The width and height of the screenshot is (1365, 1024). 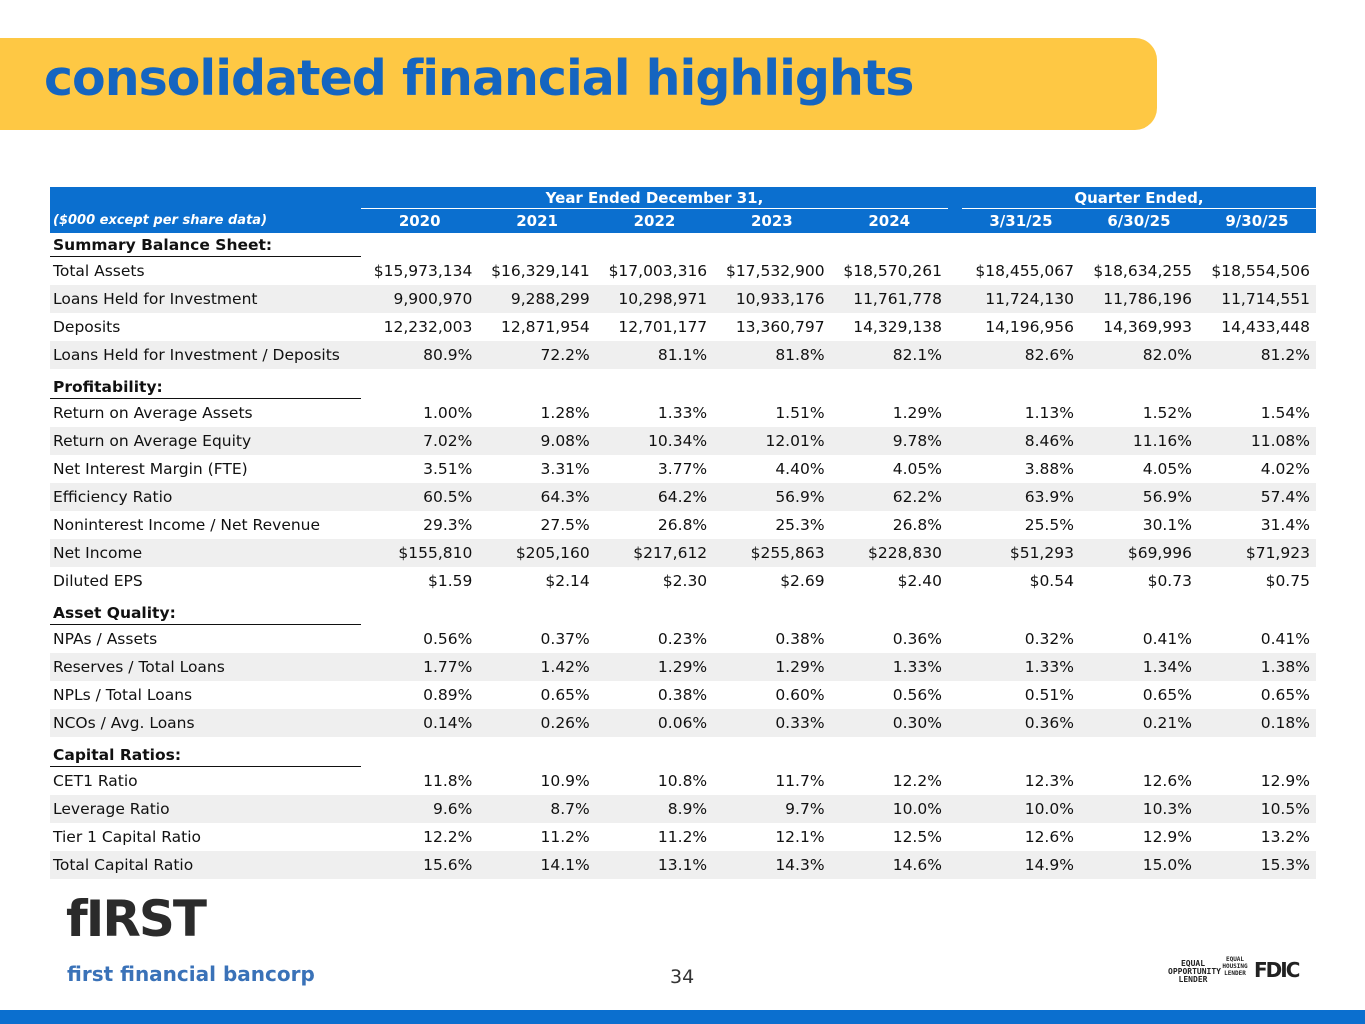 What do you see at coordinates (682, 695) in the screenshot?
I see `value-cell: 0.38%` at bounding box center [682, 695].